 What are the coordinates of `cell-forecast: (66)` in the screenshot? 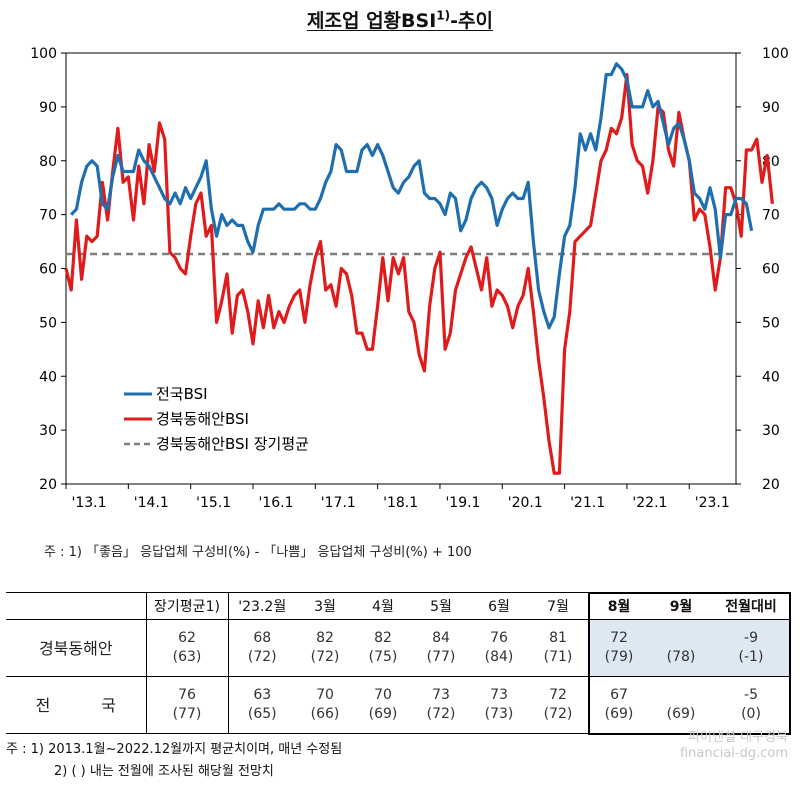 It's located at (325, 714).